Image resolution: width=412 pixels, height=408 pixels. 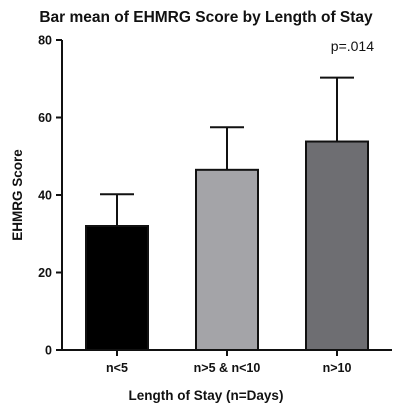 I want to click on x-tick-label-3: n>10, so click(x=337, y=368).